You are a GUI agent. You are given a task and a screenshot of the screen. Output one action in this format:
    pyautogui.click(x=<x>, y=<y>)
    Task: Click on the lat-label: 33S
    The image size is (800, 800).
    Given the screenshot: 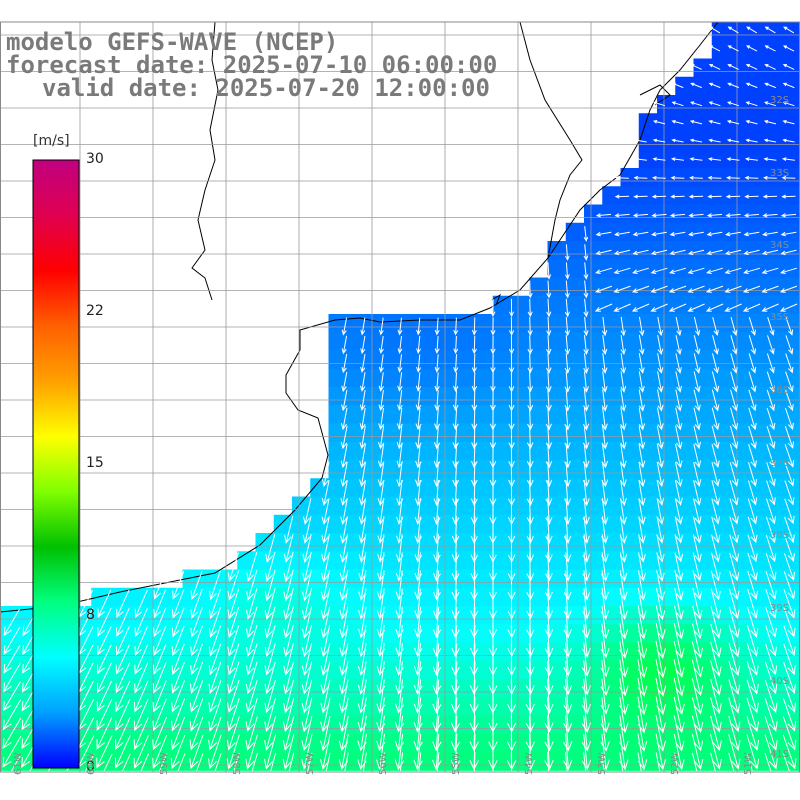 What is the action you would take?
    pyautogui.click(x=780, y=173)
    